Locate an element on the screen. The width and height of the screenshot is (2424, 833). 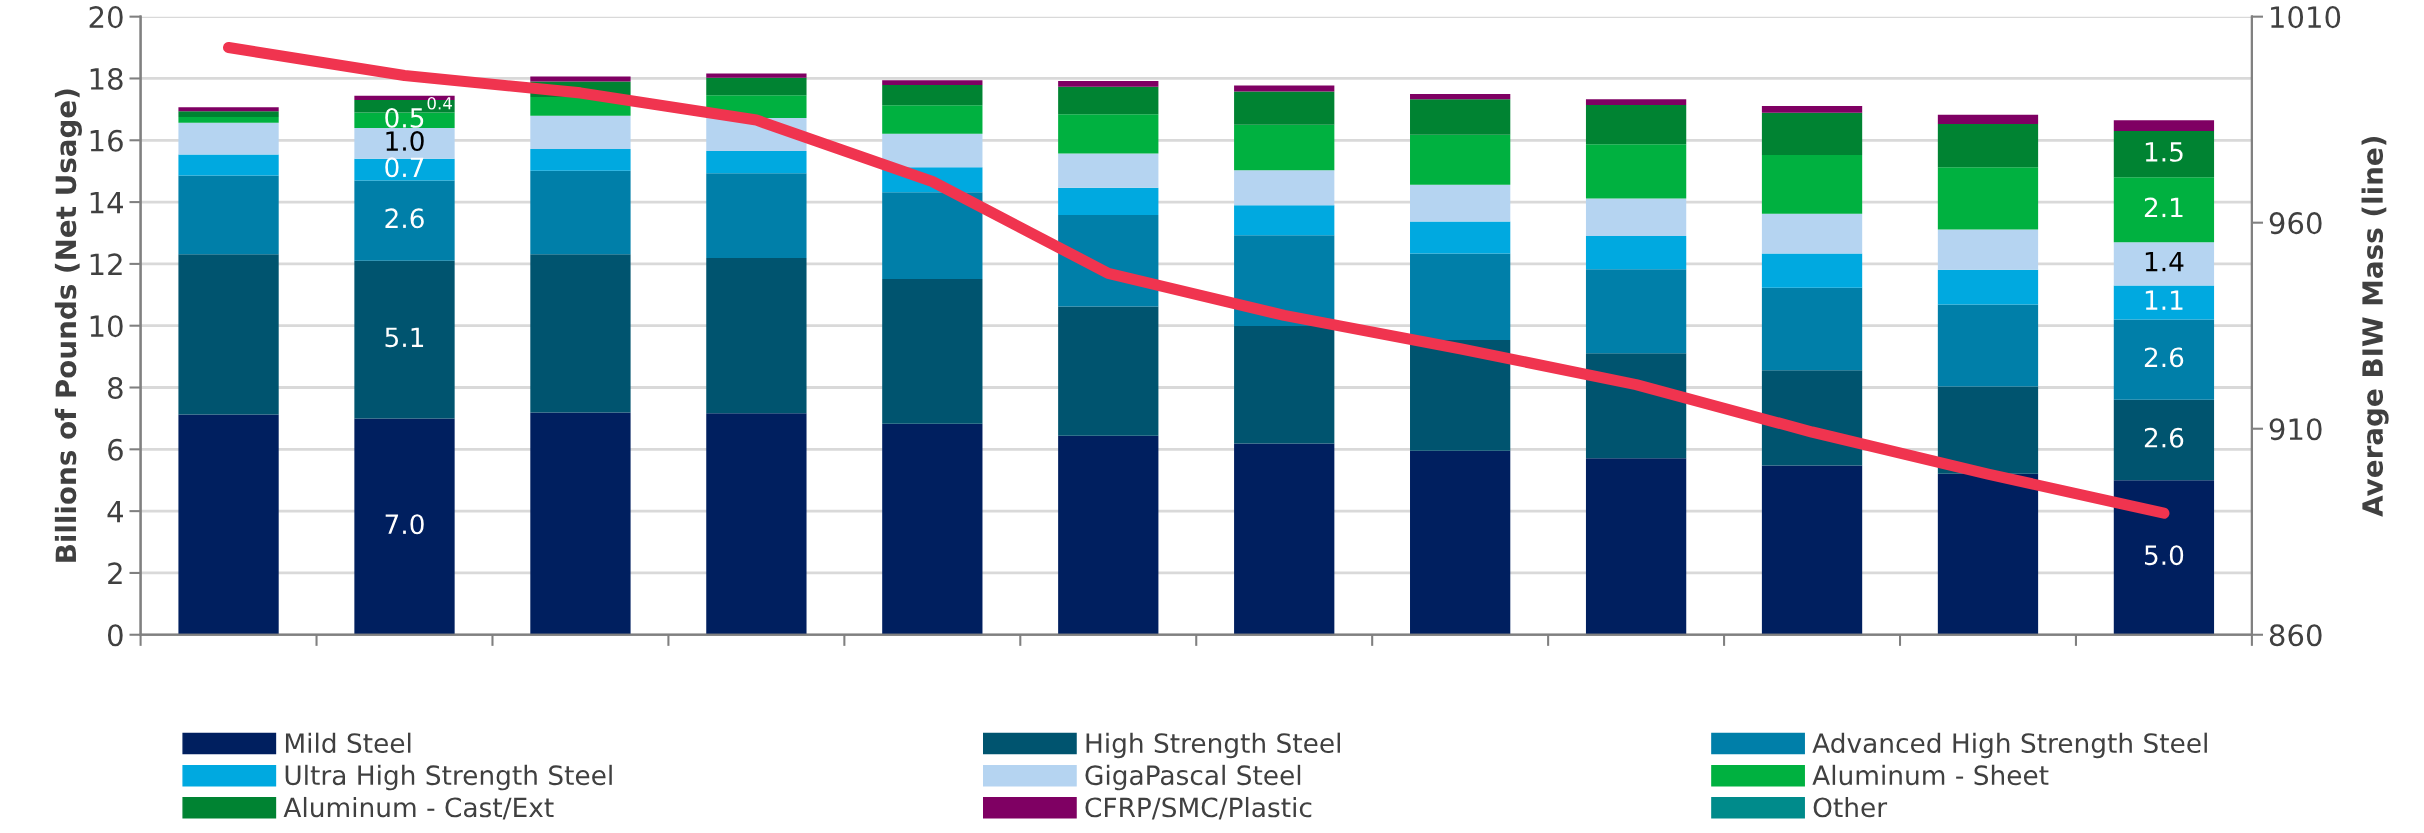
y2-tick-label: 960 is located at coordinates (2295, 223).